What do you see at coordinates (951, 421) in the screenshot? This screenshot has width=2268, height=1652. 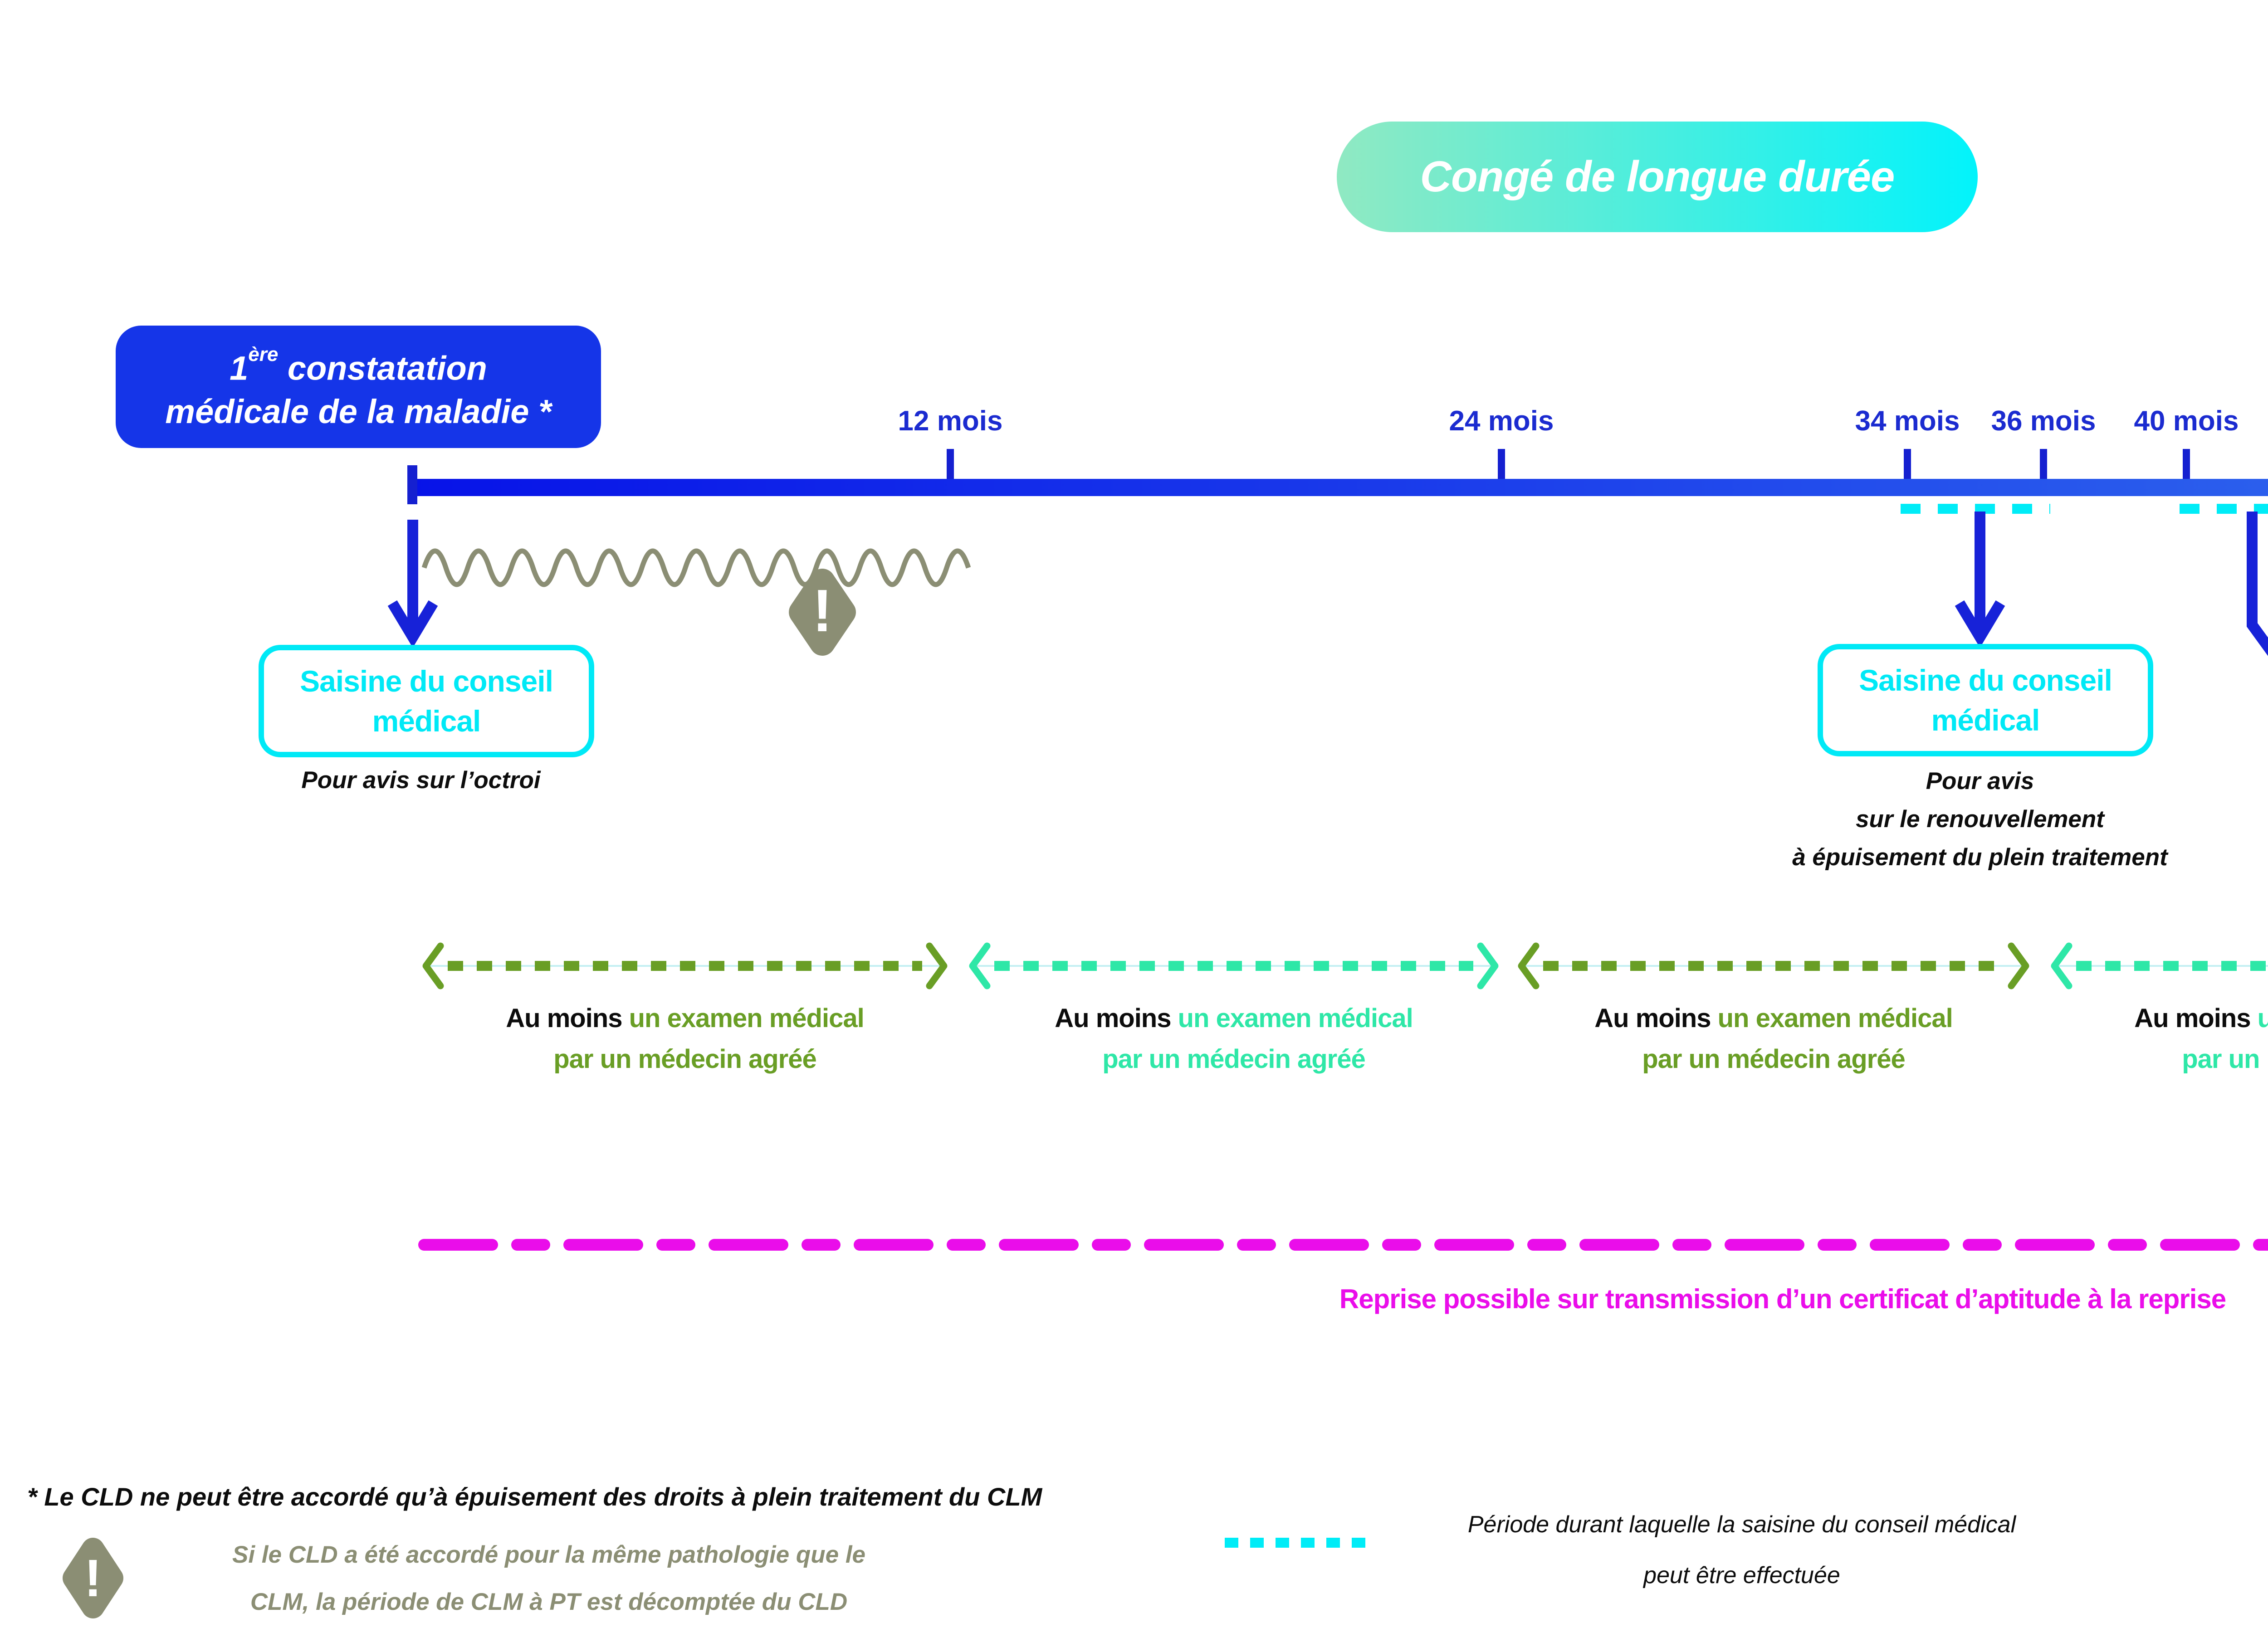 I see `month-label-12: 12 mois` at bounding box center [951, 421].